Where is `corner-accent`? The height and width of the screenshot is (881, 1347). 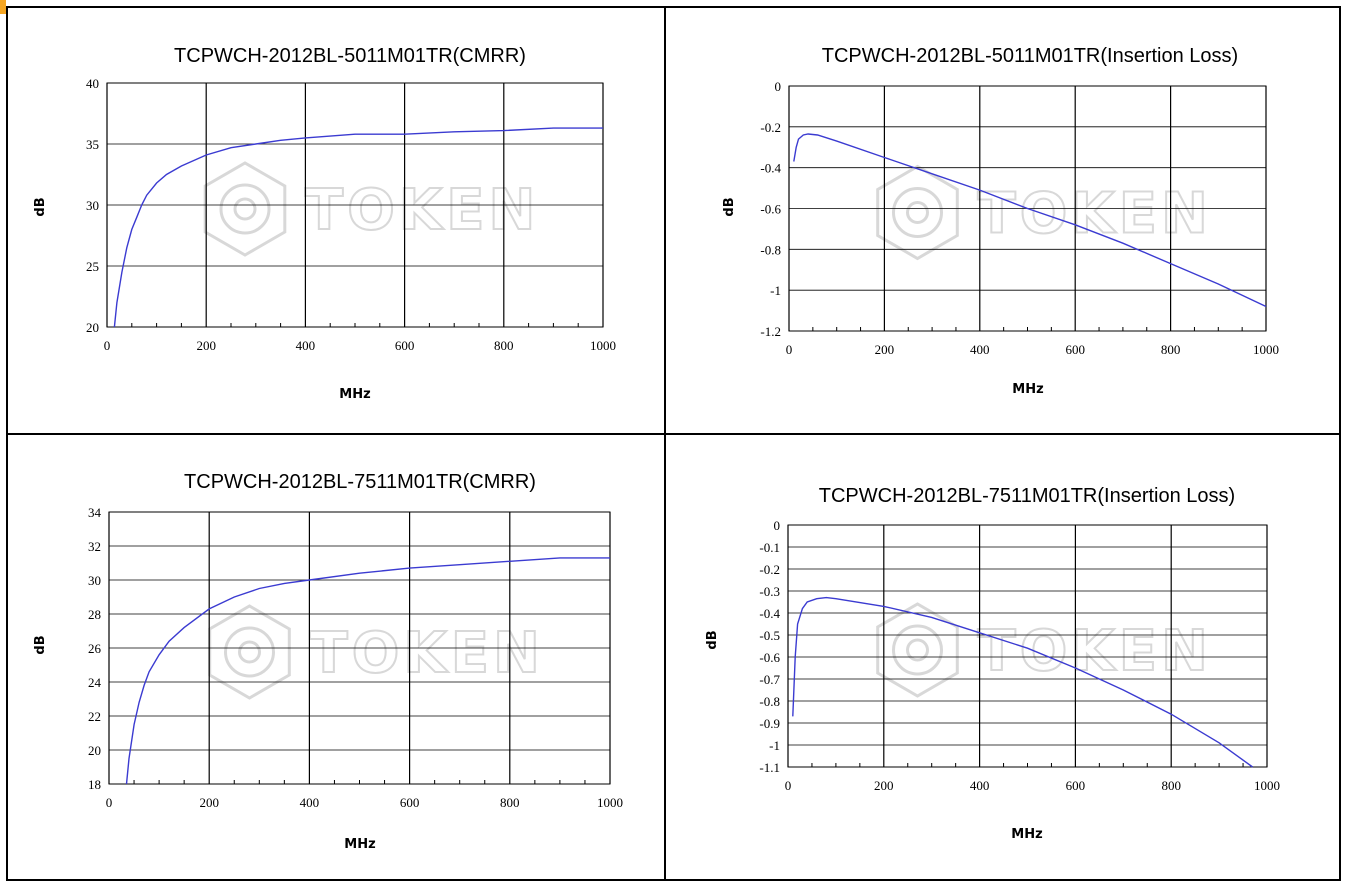 corner-accent is located at coordinates (3, 7).